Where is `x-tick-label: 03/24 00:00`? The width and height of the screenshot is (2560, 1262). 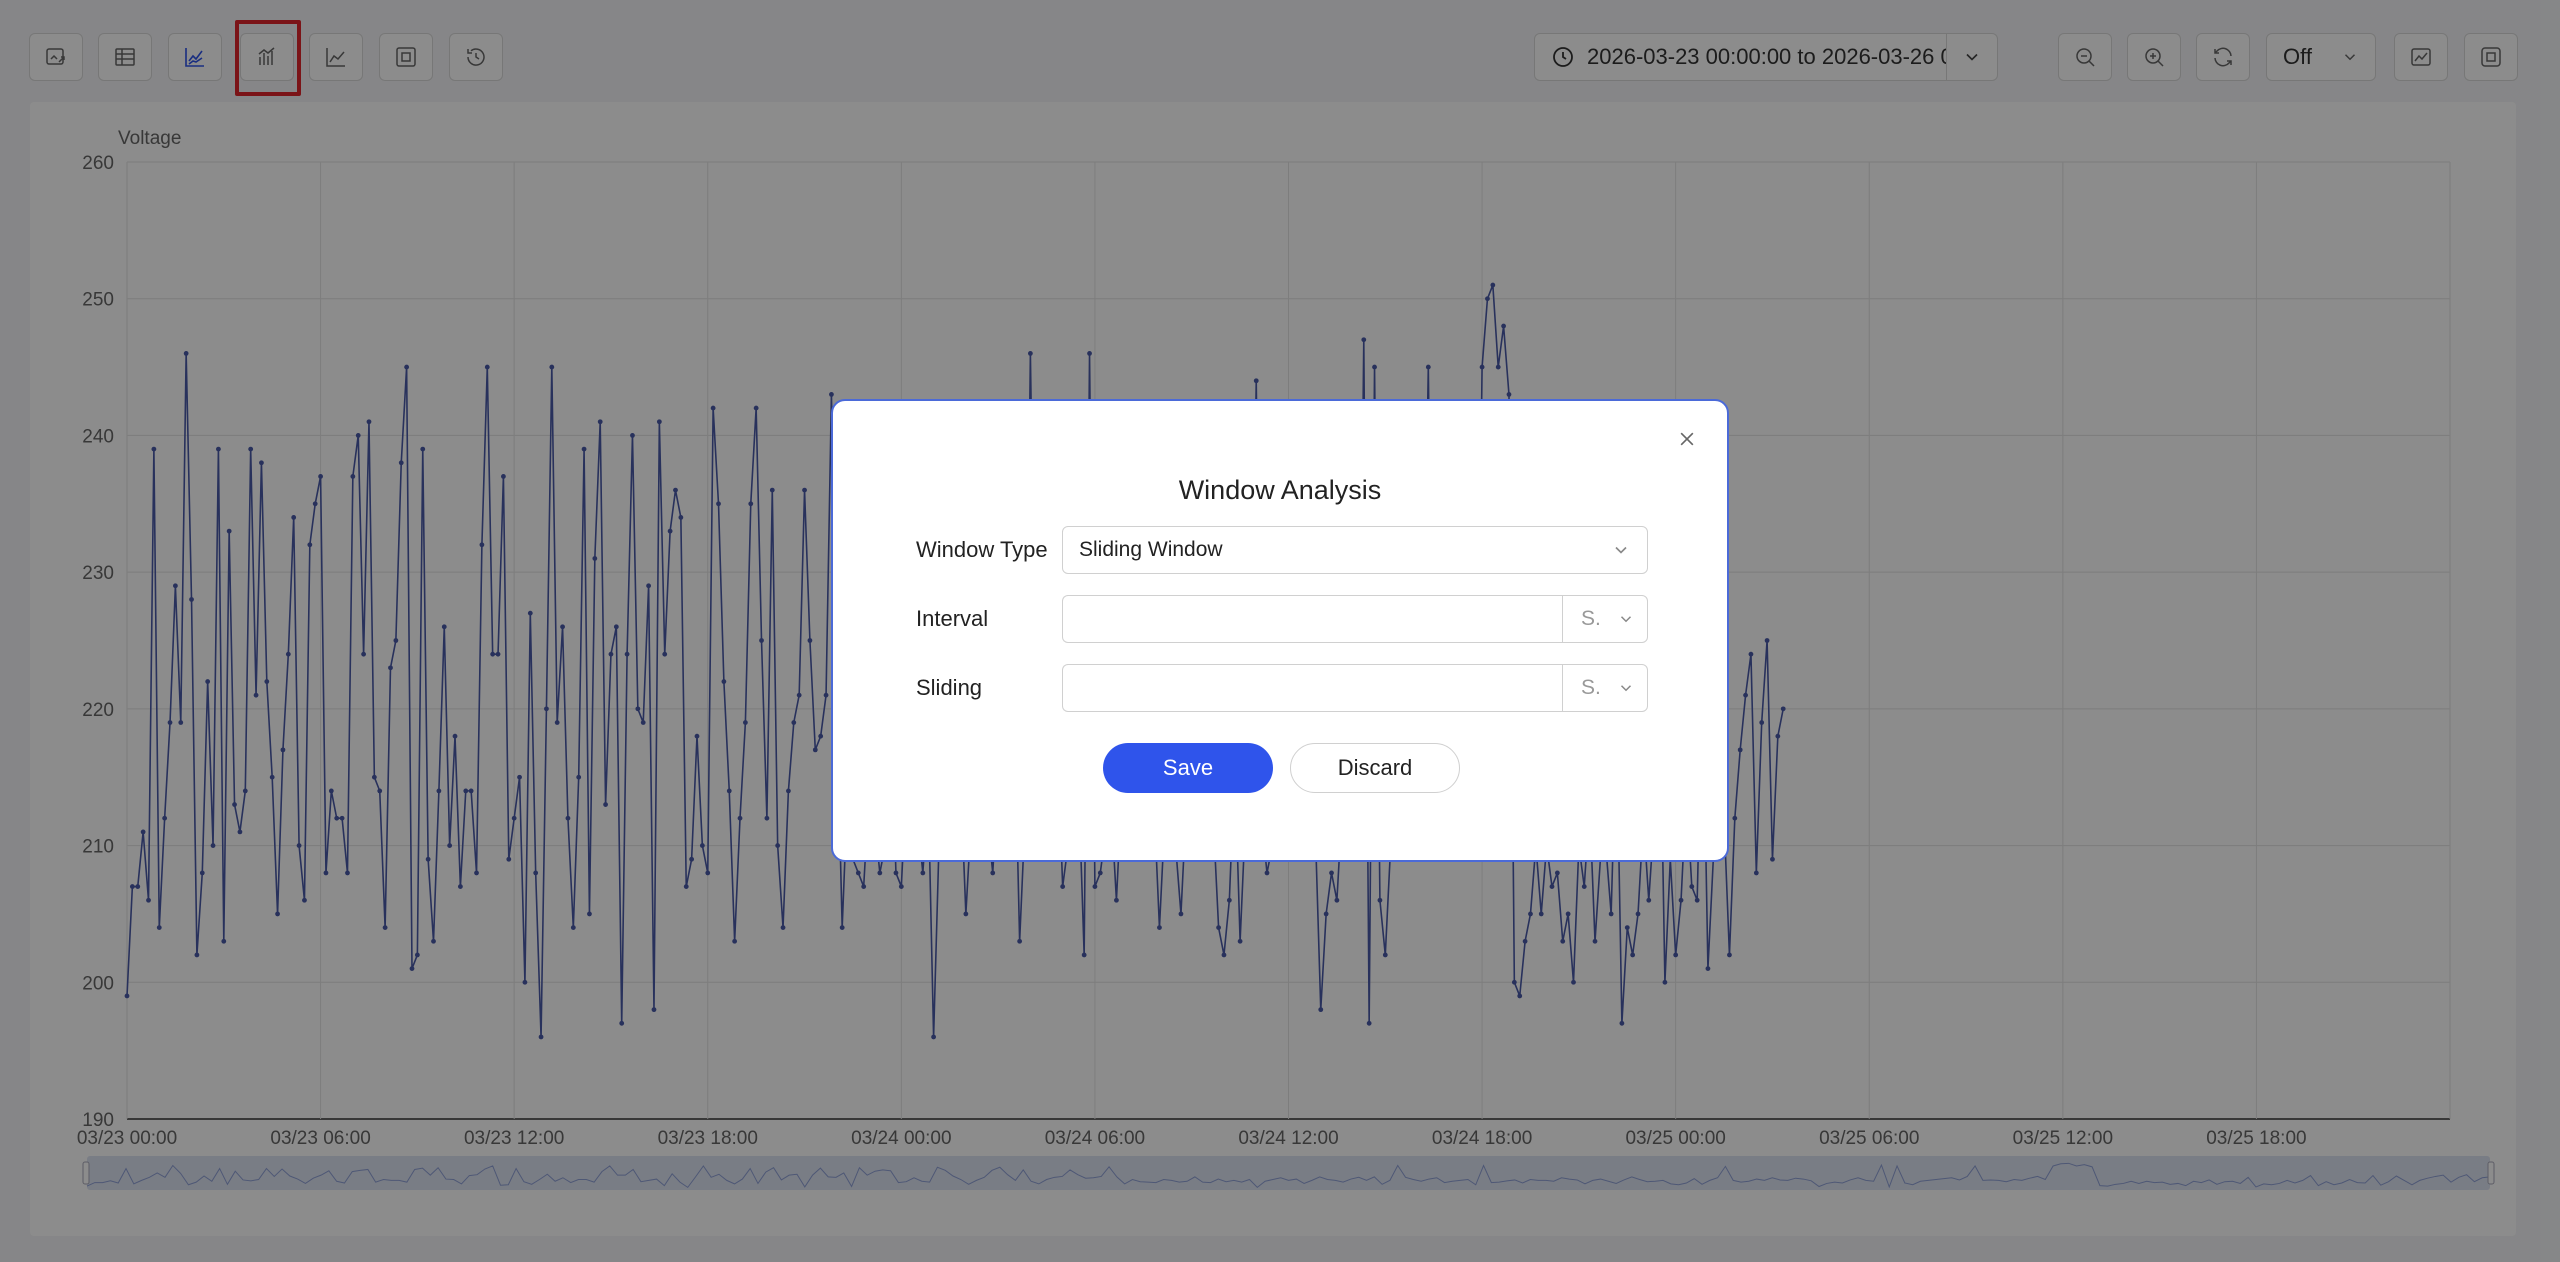
x-tick-label: 03/24 00:00 is located at coordinates (901, 1138).